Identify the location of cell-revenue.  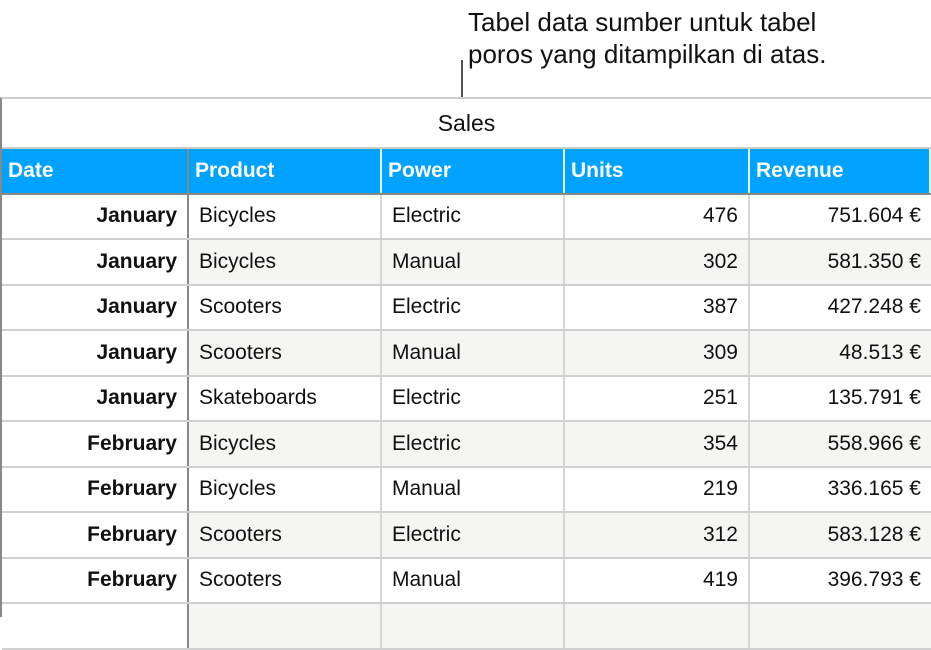
(840, 626).